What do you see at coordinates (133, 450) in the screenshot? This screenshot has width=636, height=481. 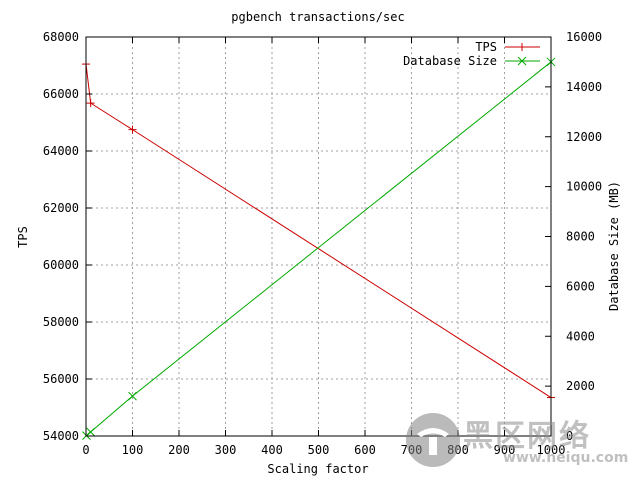 I see `x-tick-label: 100` at bounding box center [133, 450].